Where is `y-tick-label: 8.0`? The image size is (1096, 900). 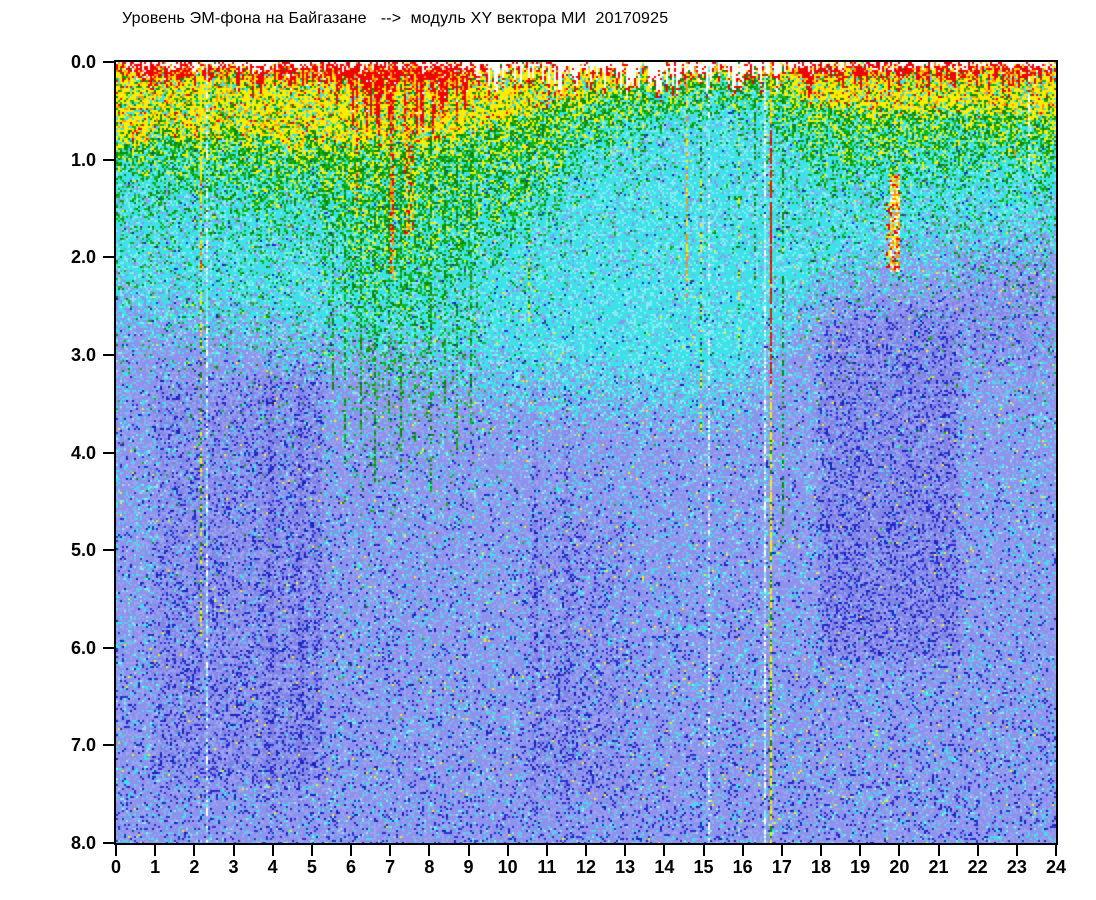 y-tick-label: 8.0 is located at coordinates (83, 843).